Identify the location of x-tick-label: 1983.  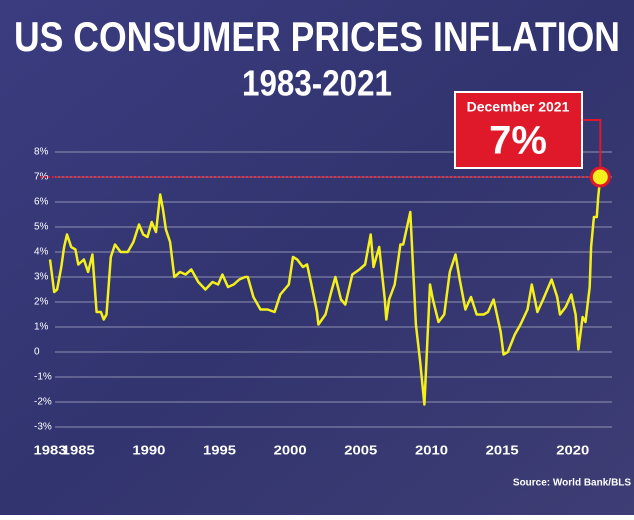
(50, 449).